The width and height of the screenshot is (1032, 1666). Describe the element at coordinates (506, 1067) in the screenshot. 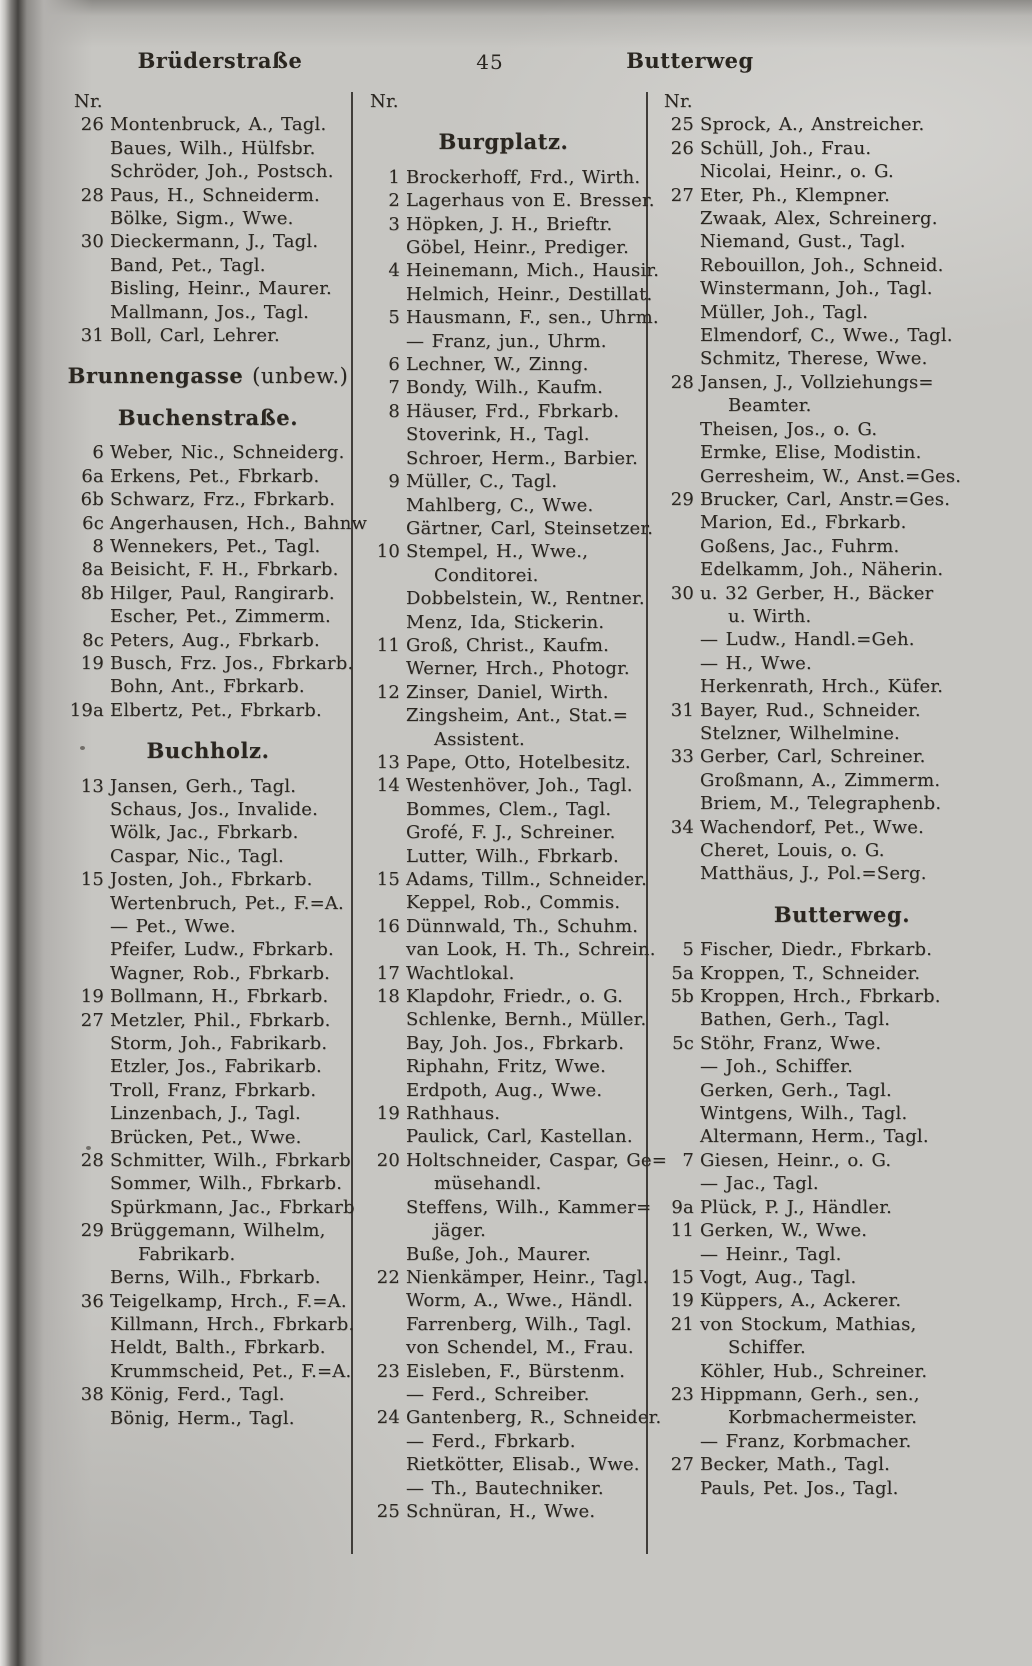

I see `resident-info: Riphahn, Fritz, Wwe.` at that location.